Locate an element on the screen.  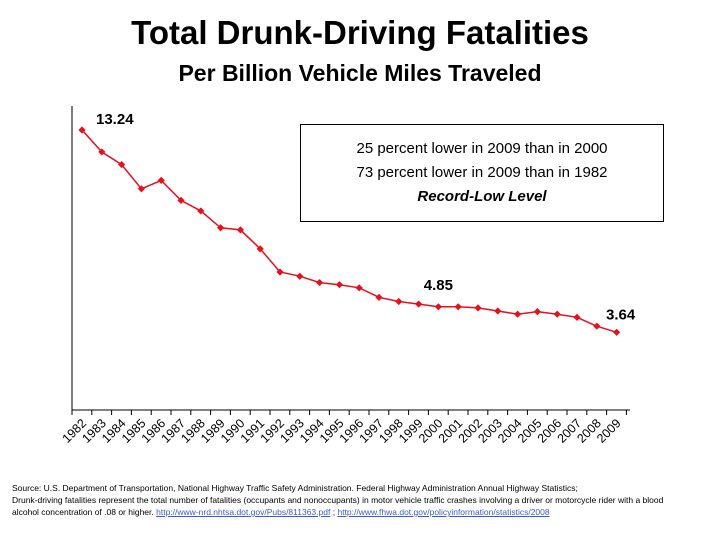
data-label: 13.24 is located at coordinates (115, 119).